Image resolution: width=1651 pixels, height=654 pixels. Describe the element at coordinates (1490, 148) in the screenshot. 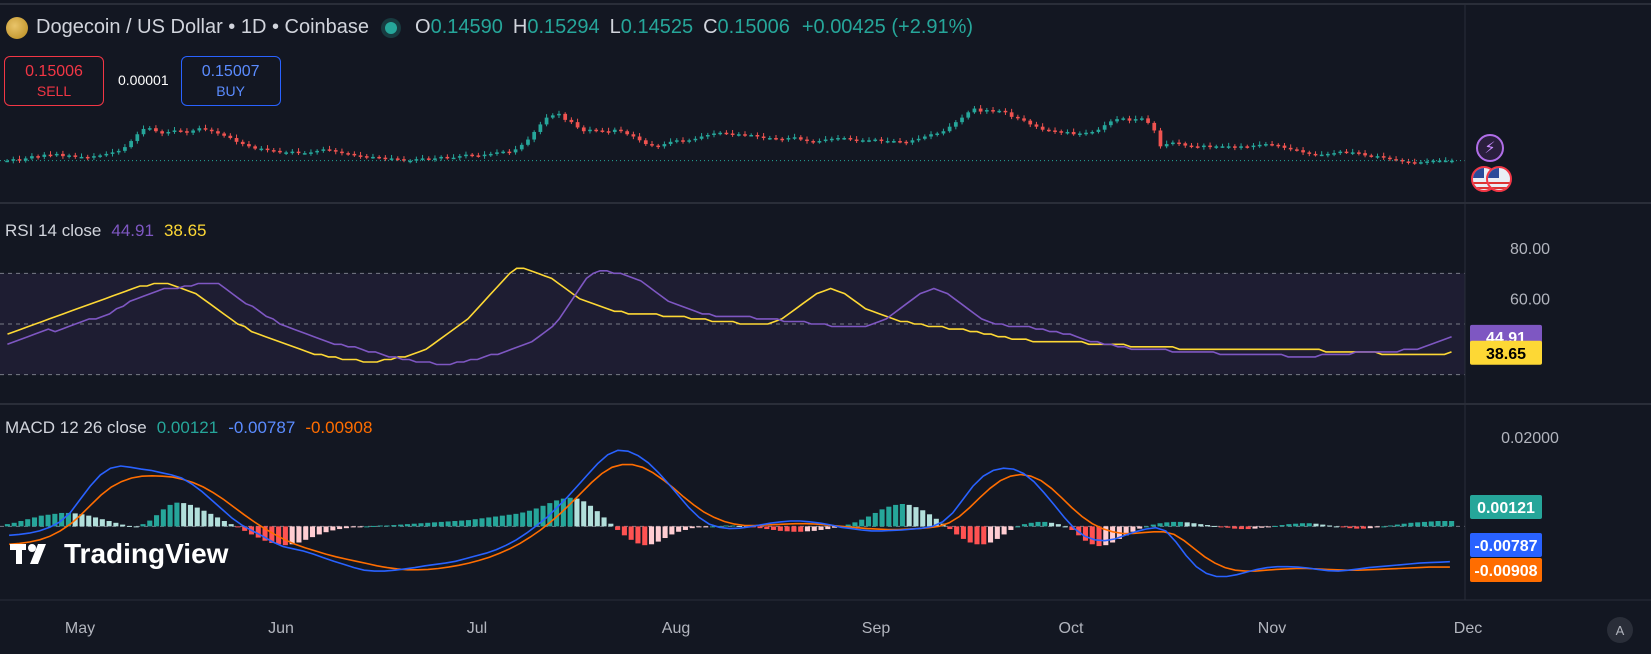

I see `news-flash-icon: ⚡` at that location.